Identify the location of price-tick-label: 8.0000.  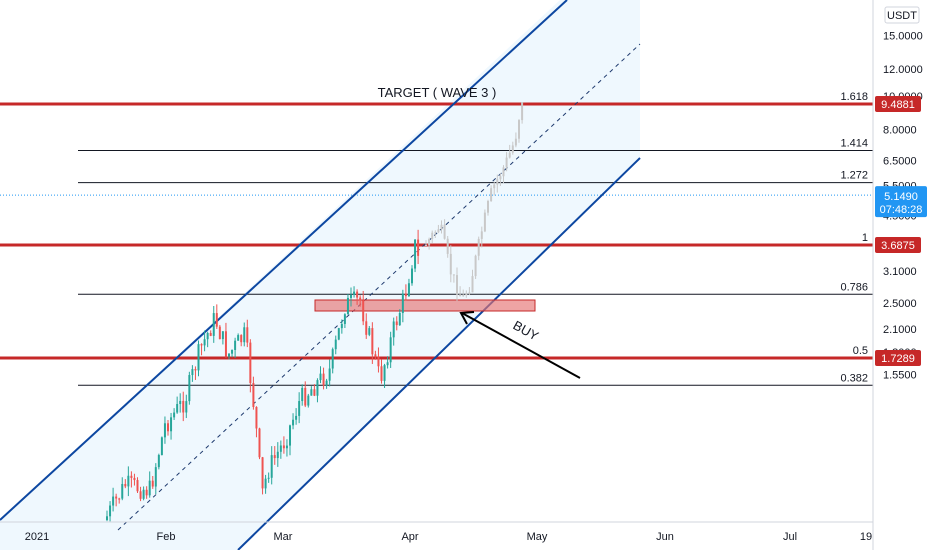
(900, 130).